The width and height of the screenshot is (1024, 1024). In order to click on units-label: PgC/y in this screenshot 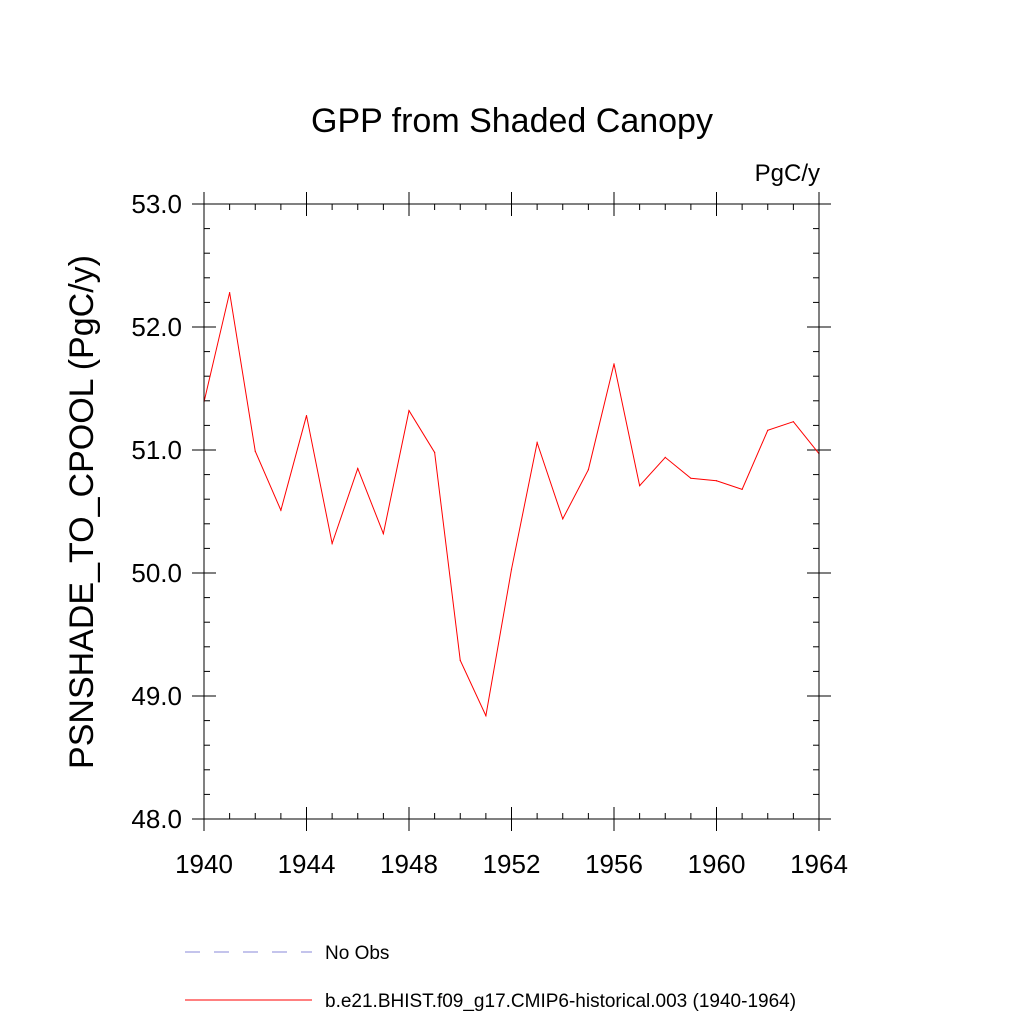, I will do `click(787, 173)`.